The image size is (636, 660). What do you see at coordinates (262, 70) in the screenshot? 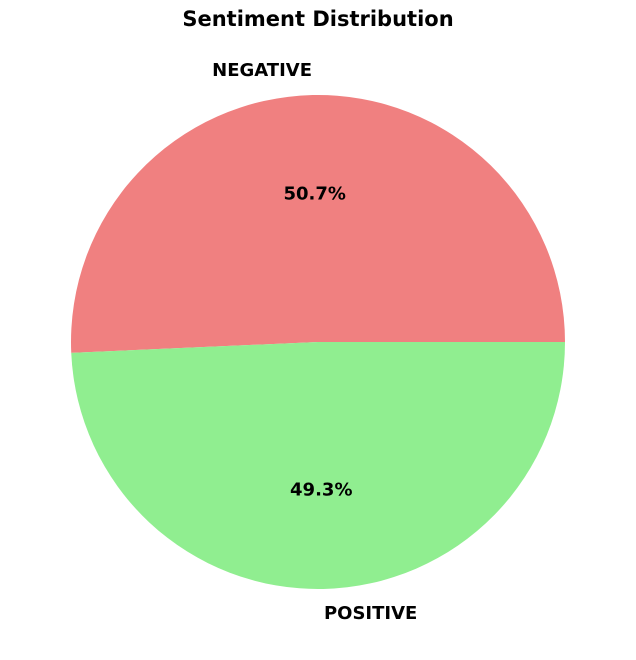
I see `slice-label-negative: NEGATIVE` at bounding box center [262, 70].